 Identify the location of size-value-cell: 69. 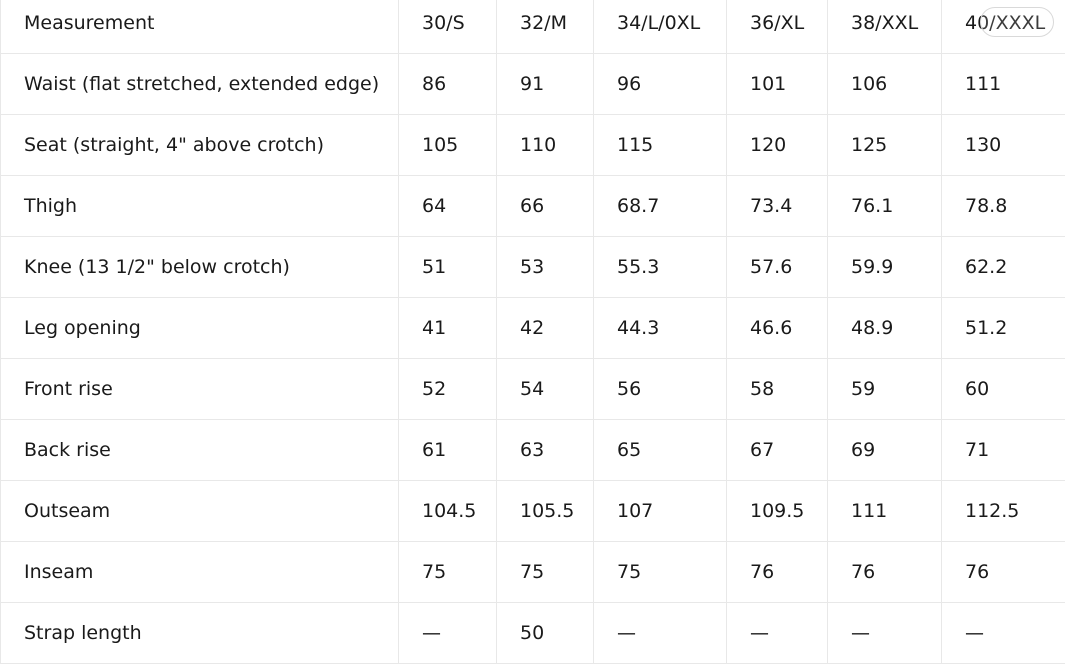
(885, 450).